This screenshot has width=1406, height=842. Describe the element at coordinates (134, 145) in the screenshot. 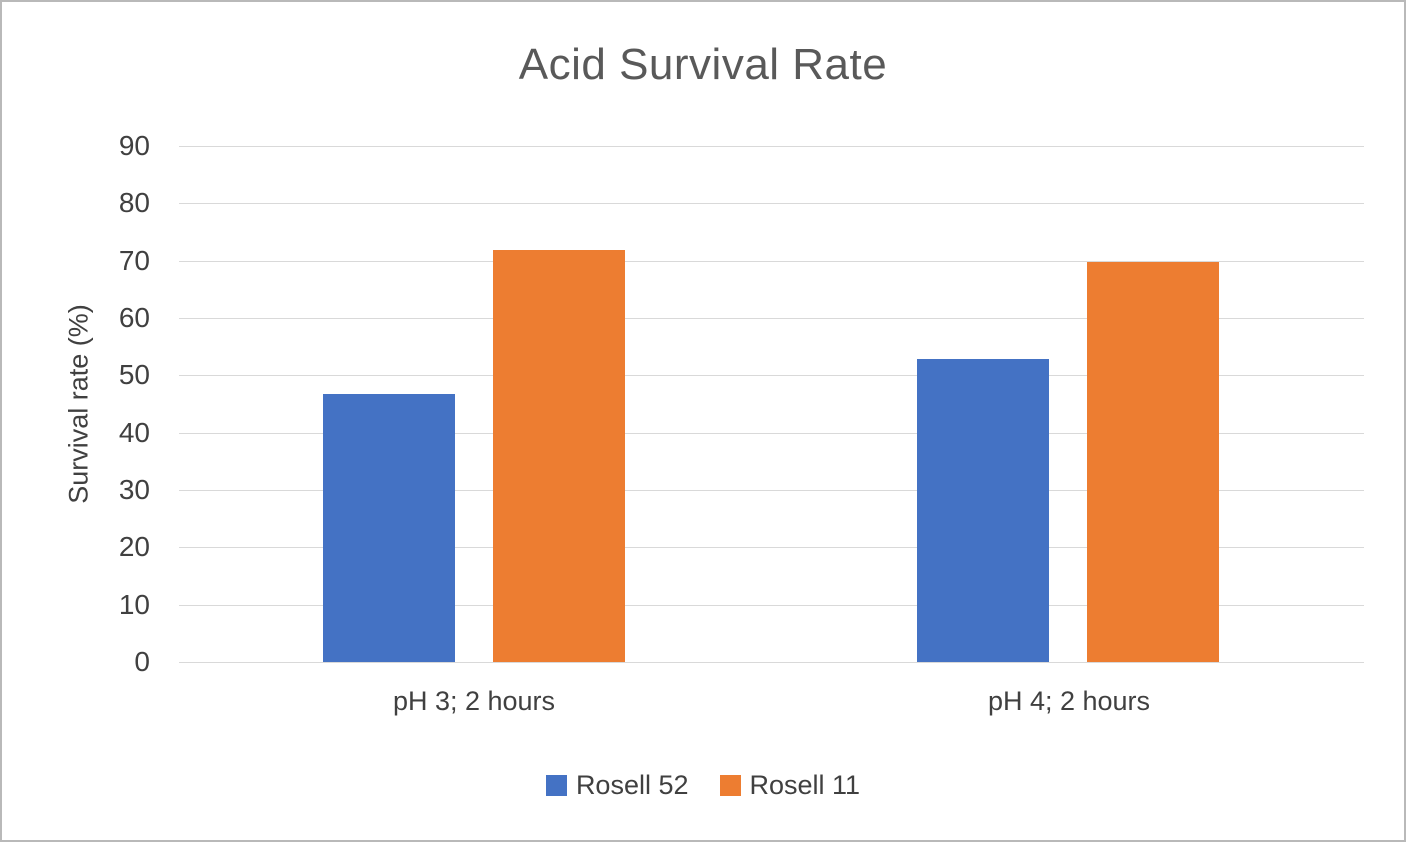

I see `y-tick-label: 90` at that location.